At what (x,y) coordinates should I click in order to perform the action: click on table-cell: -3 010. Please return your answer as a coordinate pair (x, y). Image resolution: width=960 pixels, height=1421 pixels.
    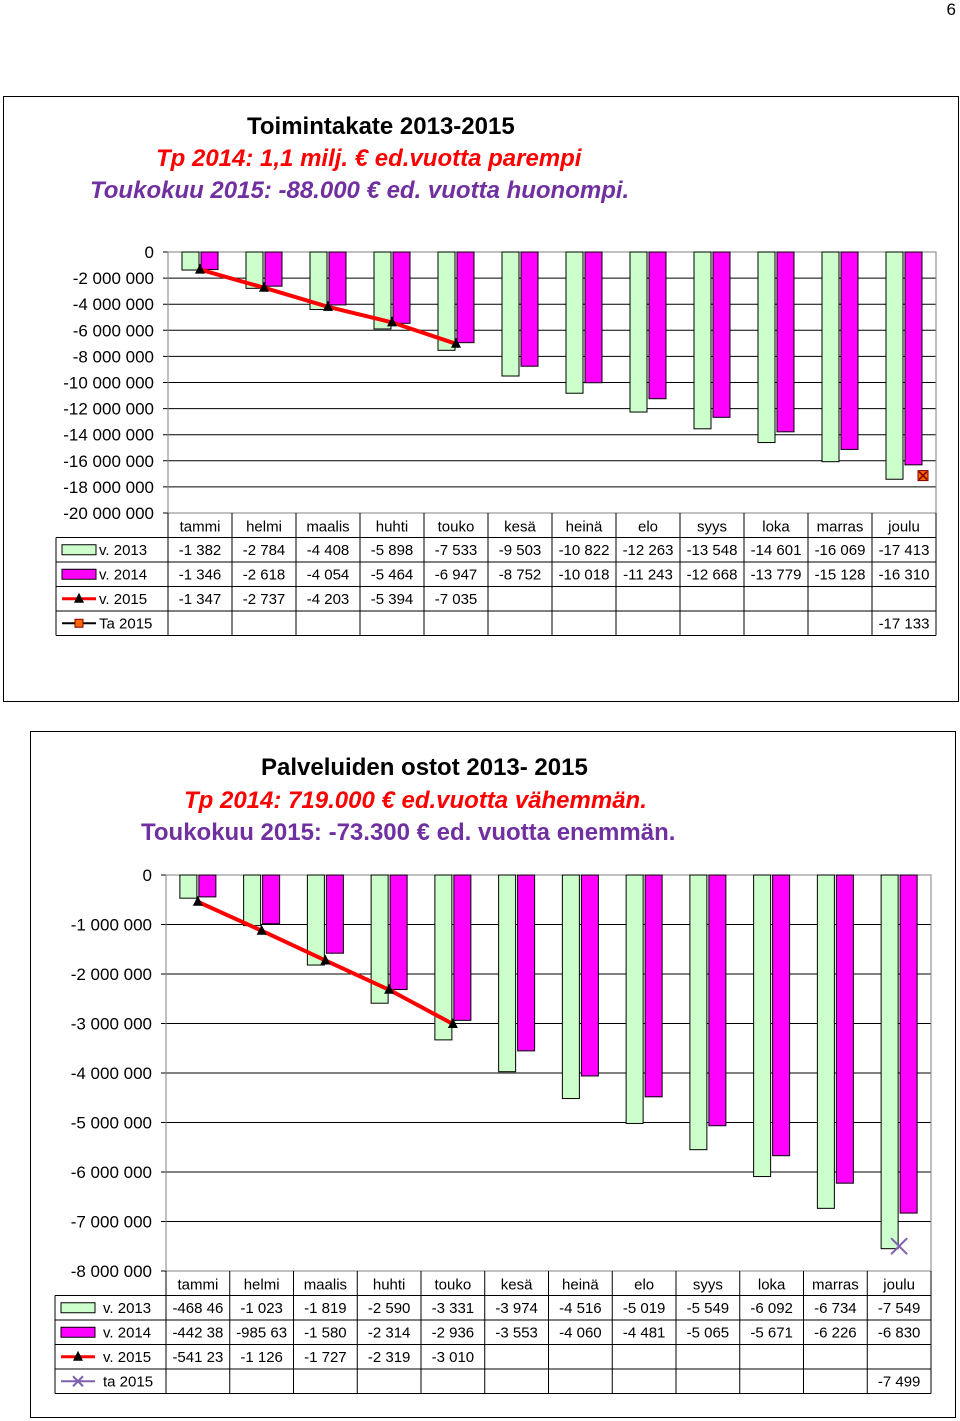
    Looking at the image, I should click on (453, 1357).